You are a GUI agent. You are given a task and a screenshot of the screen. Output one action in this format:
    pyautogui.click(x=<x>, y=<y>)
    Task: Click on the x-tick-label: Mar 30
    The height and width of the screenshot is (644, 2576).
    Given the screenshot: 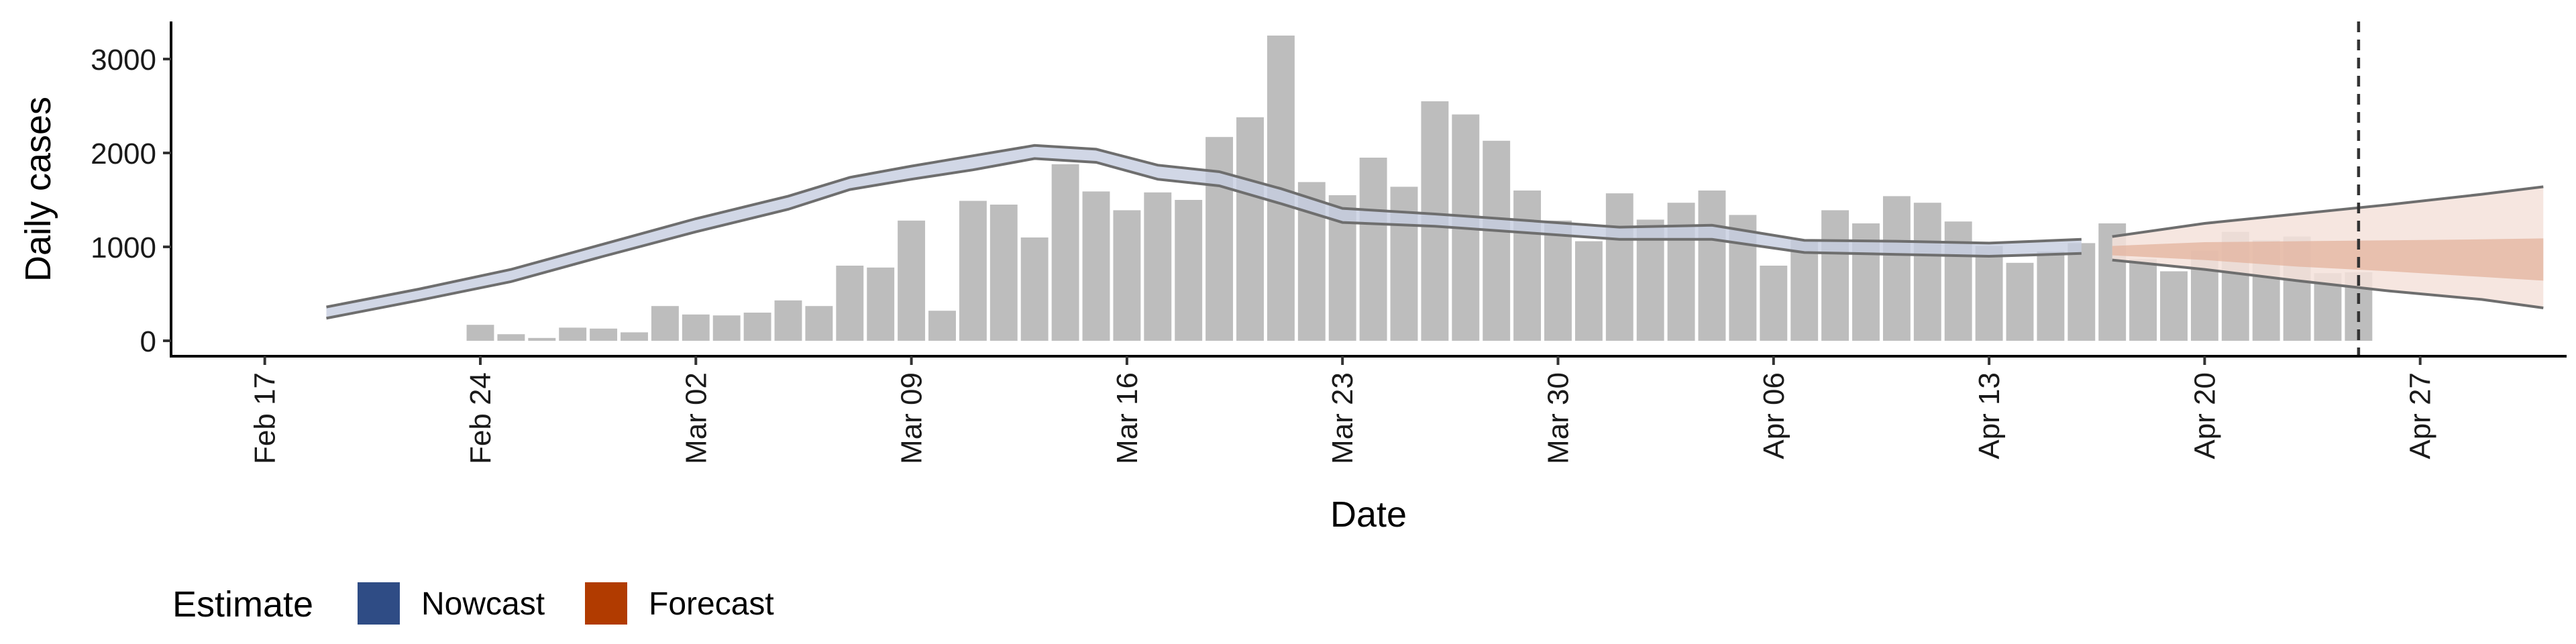 What is the action you would take?
    pyautogui.click(x=1558, y=418)
    